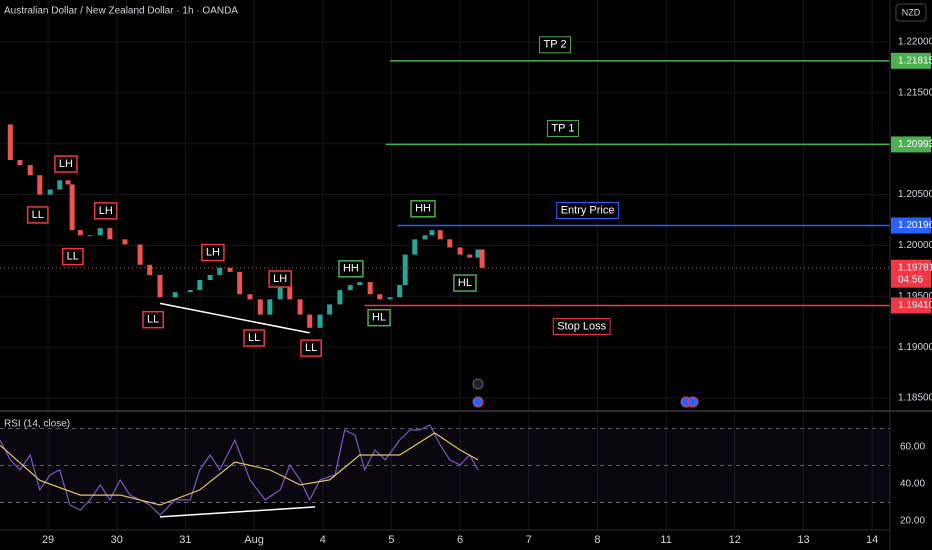 Image resolution: width=932 pixels, height=550 pixels. I want to click on y-tick-label: 1.22000, so click(915, 42).